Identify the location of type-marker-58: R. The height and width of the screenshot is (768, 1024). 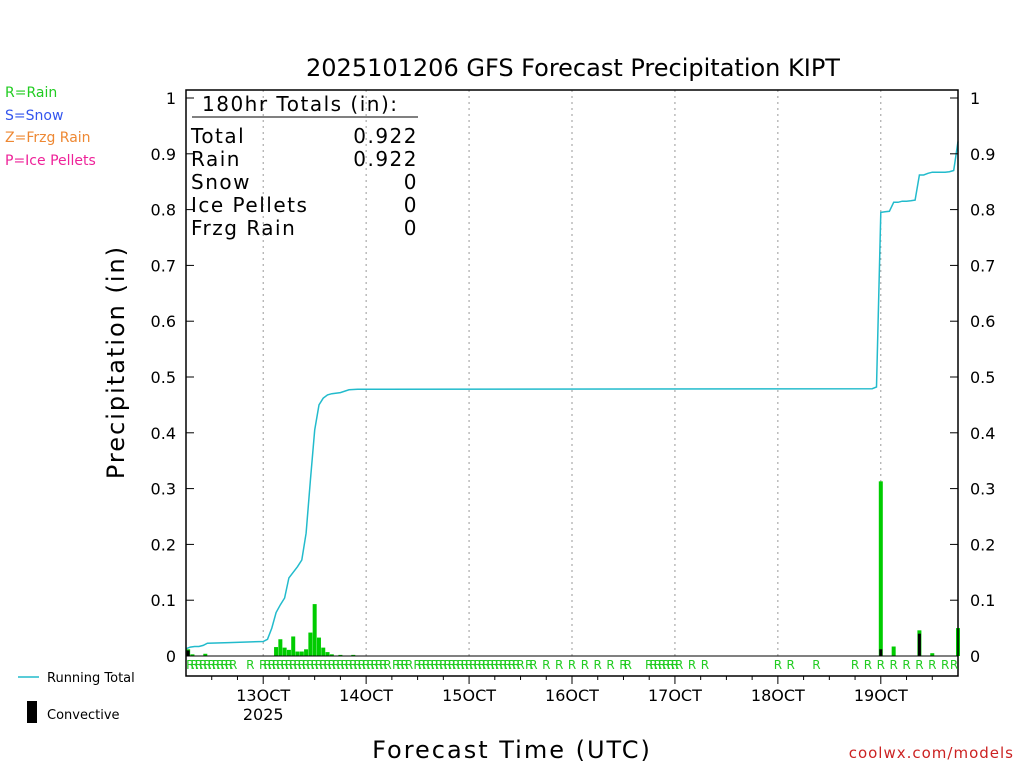
(469, 665).